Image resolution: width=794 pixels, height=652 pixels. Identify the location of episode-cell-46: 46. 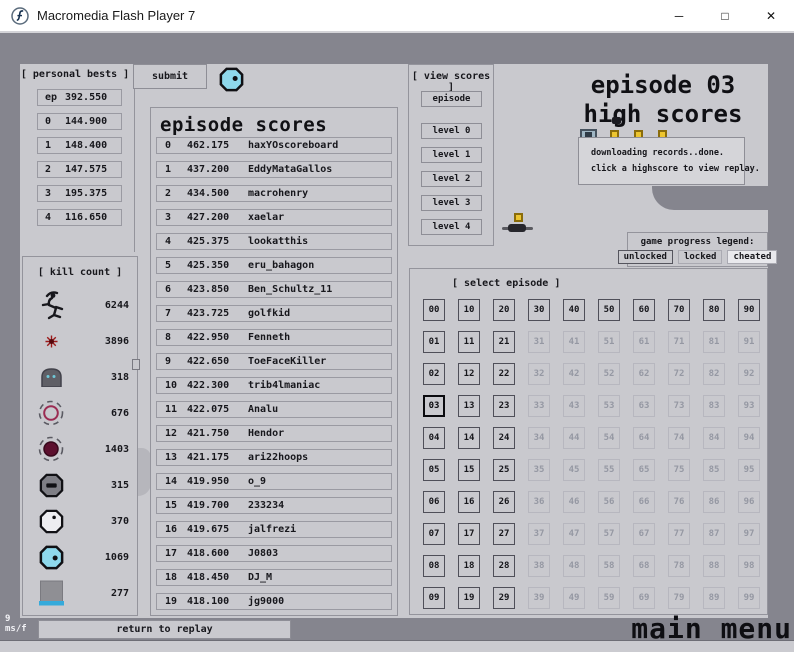
(574, 502).